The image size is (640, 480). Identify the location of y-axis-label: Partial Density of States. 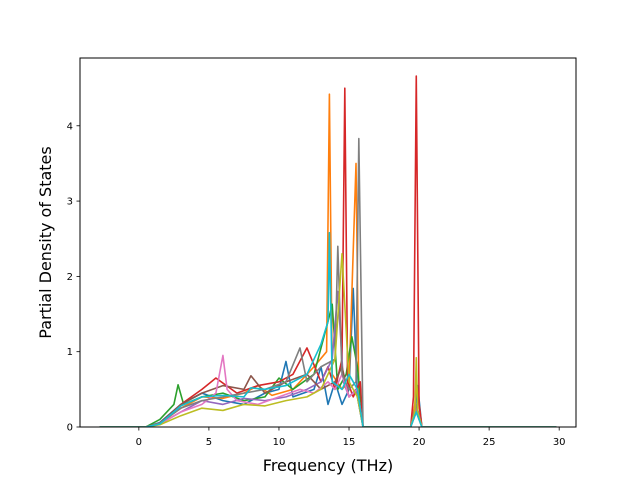
(45, 242).